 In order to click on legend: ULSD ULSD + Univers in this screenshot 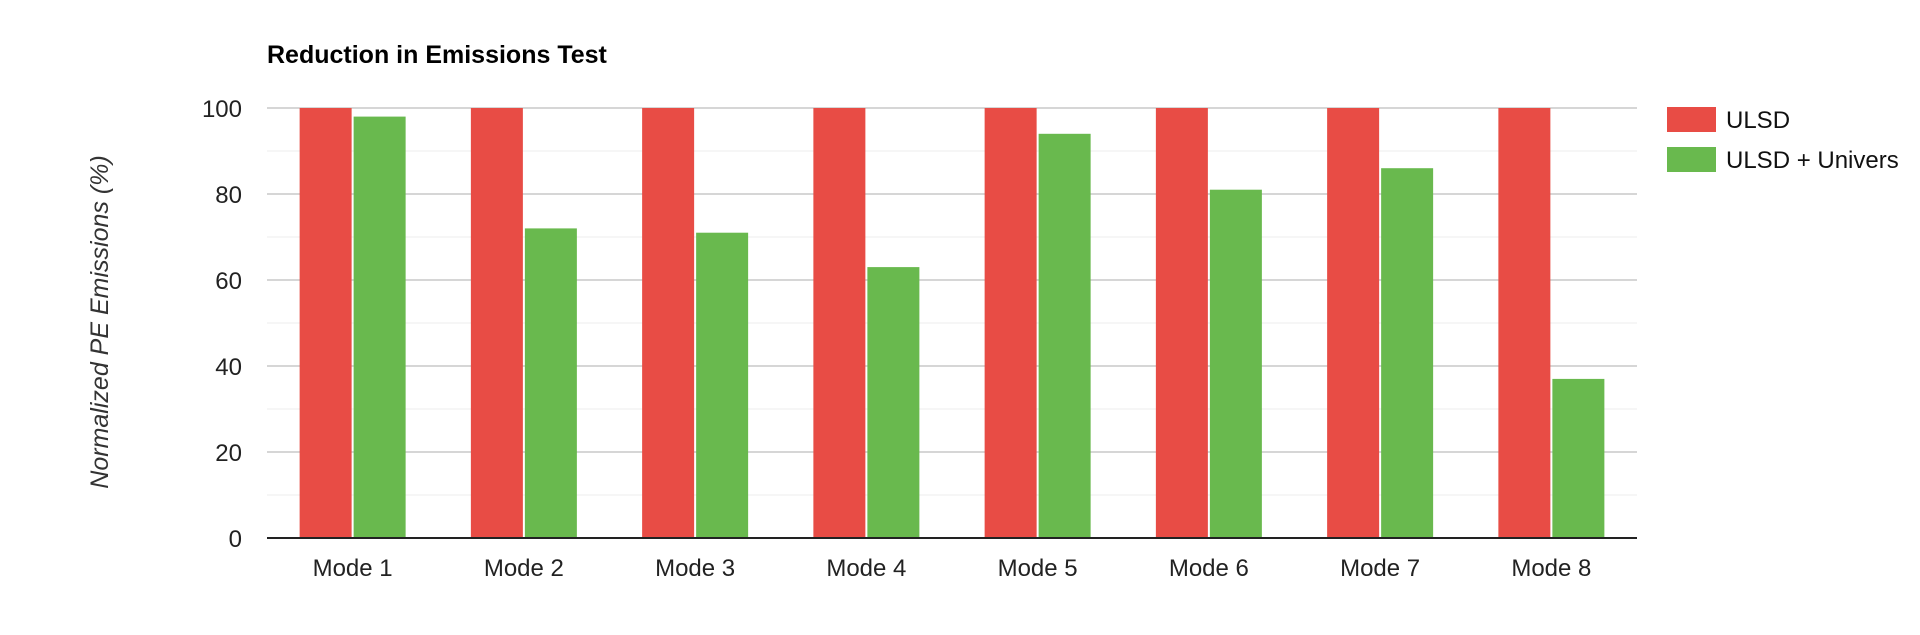, I will do `click(1783, 140)`.